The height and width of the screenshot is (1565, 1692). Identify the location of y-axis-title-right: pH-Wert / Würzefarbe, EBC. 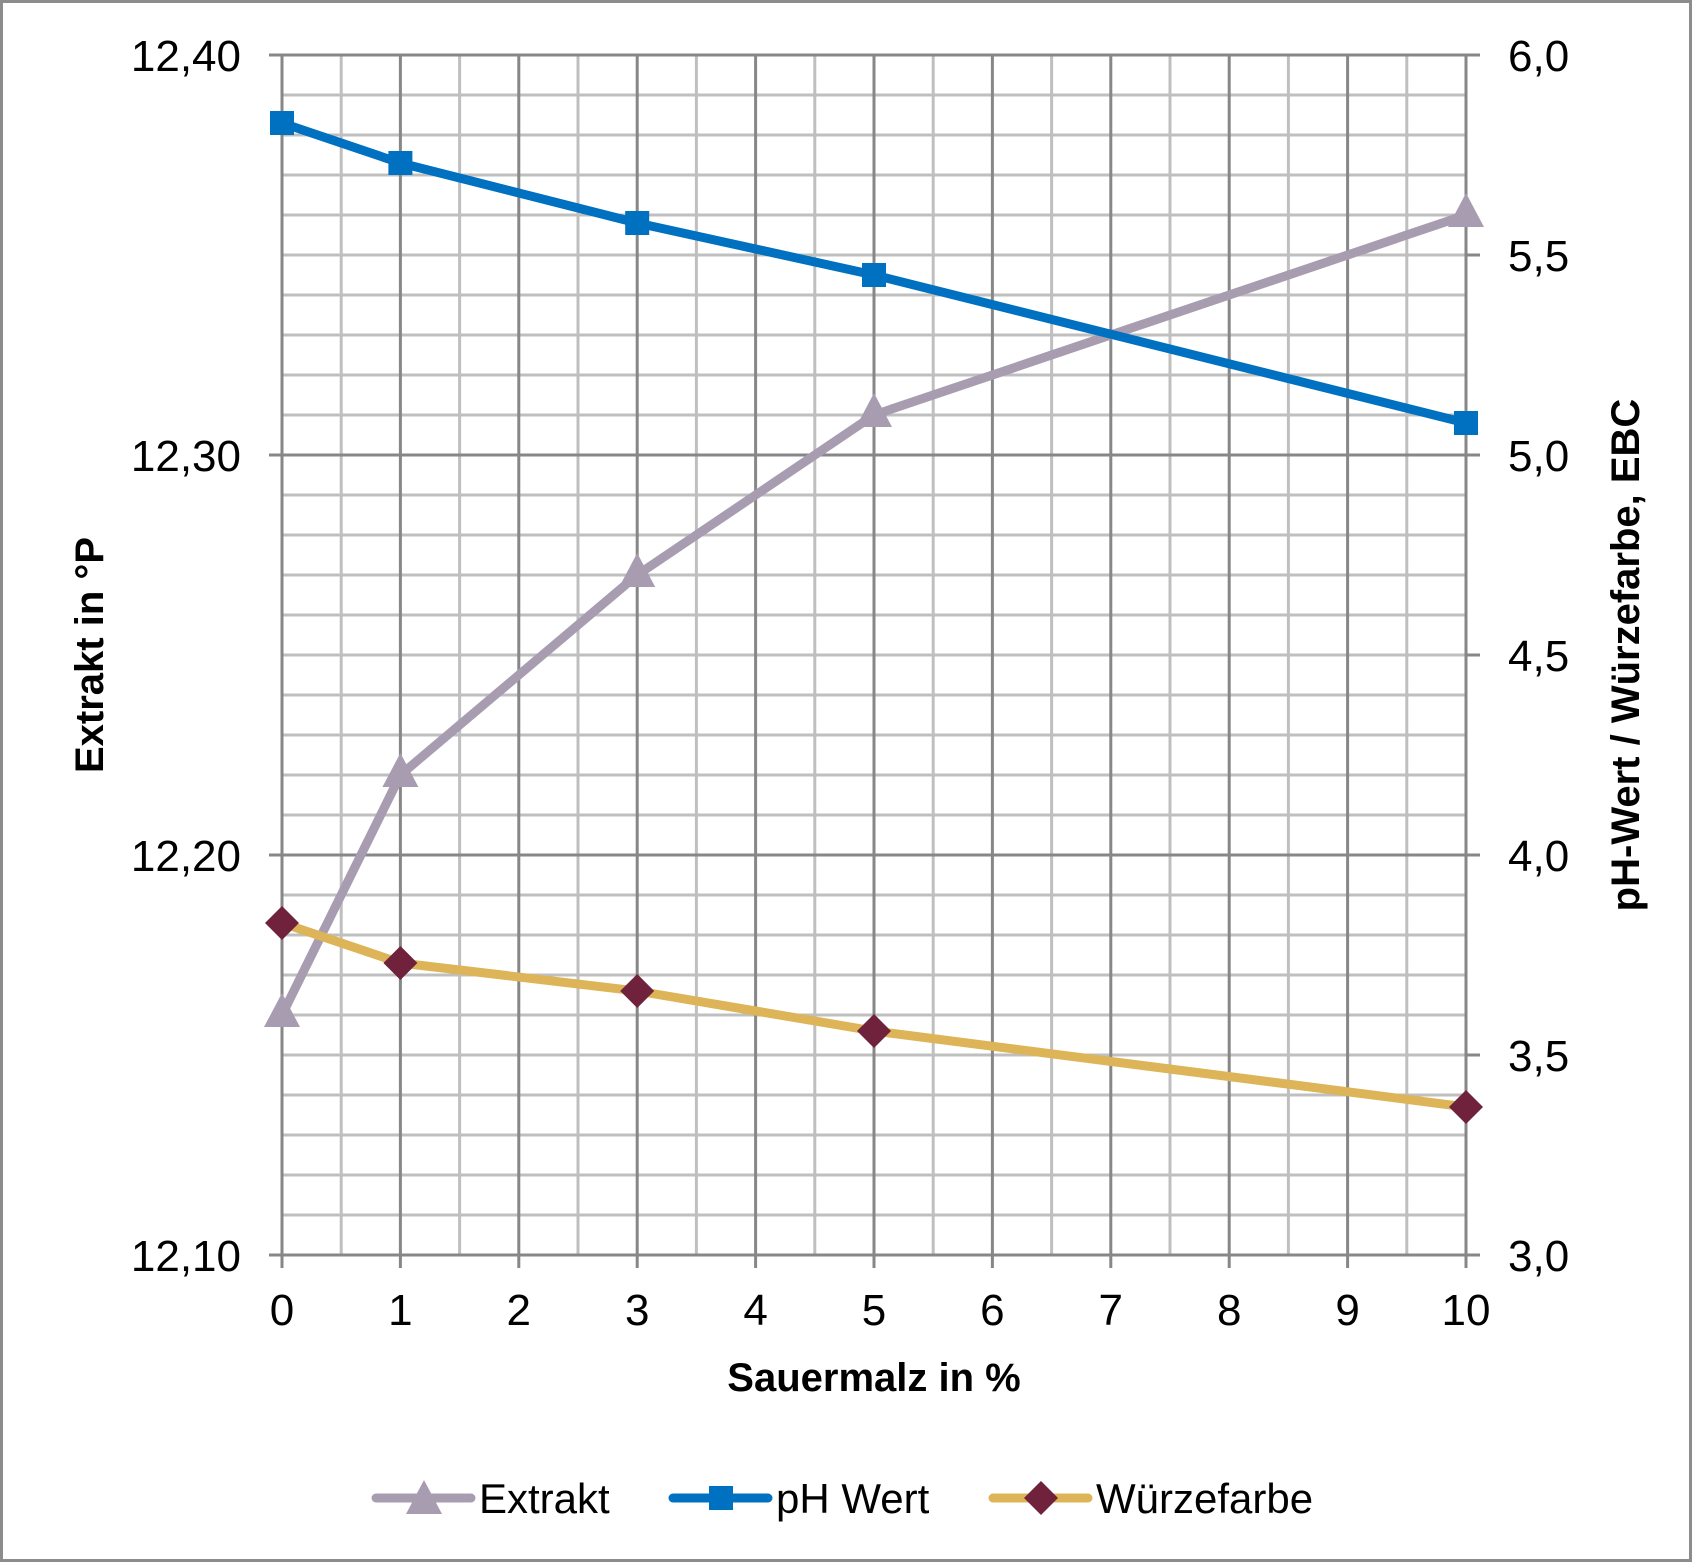
(1626, 655).